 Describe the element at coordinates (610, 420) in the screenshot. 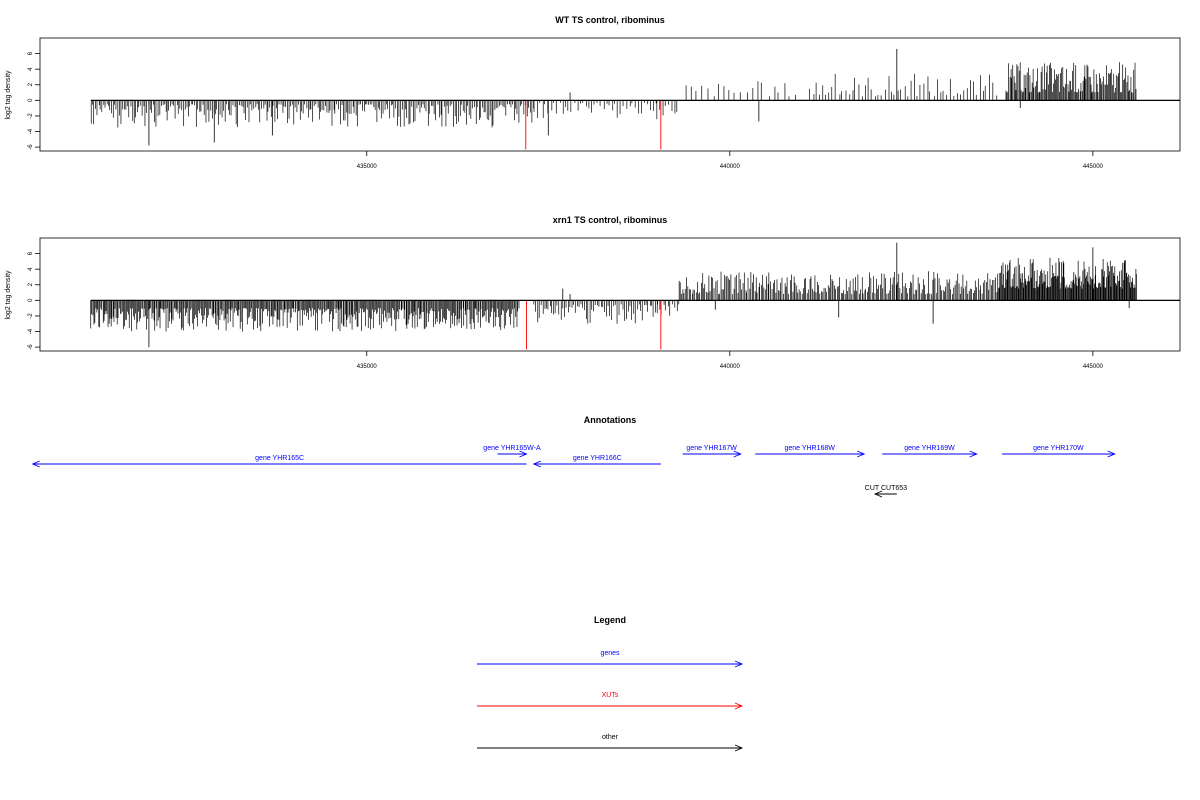

I see `annotations-title: Annotations` at that location.